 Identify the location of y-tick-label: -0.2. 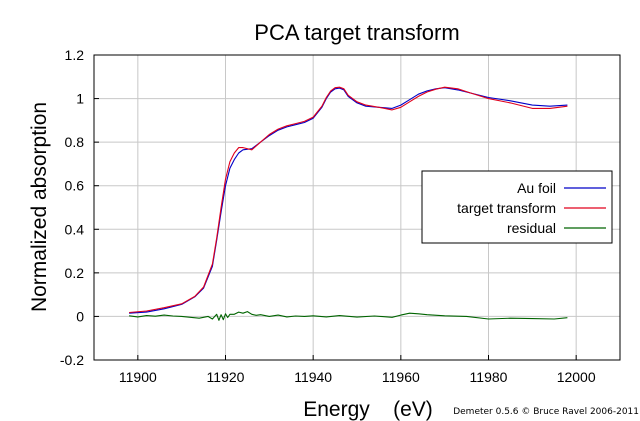
(72, 360).